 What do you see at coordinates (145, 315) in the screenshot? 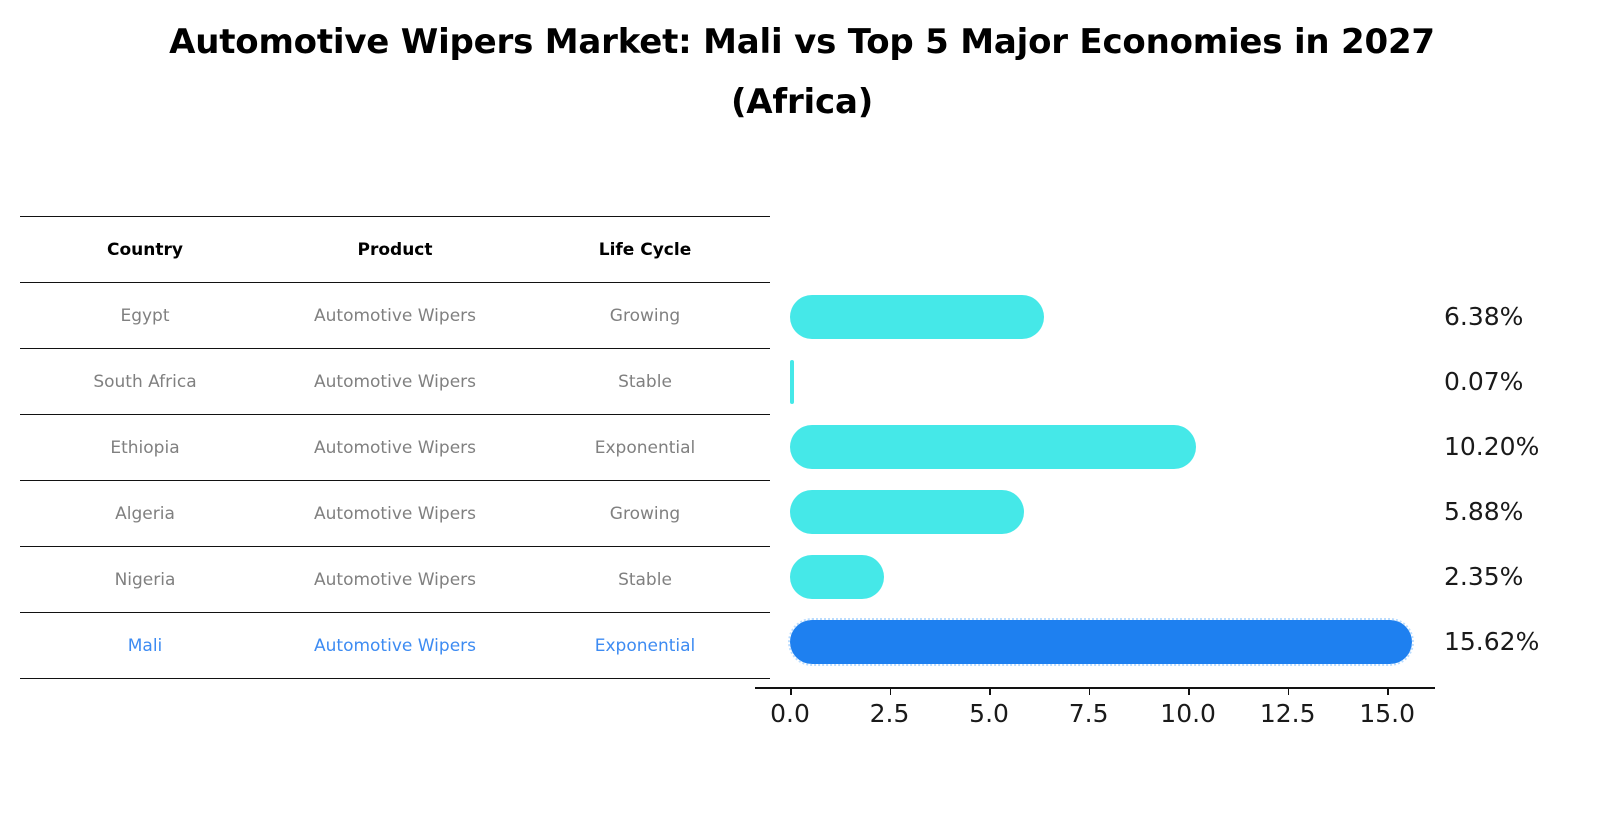
I see `table-cell-country: Egypt` at bounding box center [145, 315].